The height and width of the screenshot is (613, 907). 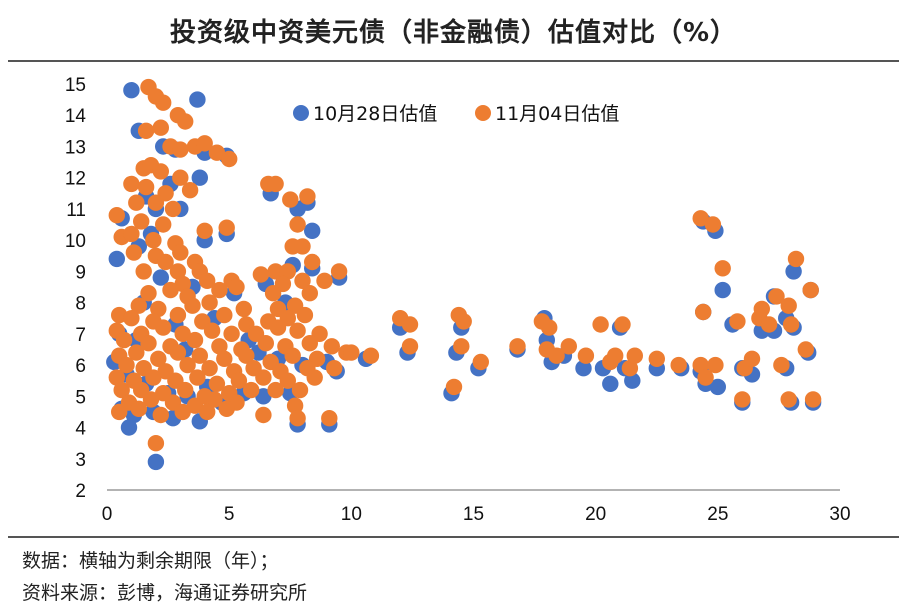 What do you see at coordinates (80, 272) in the screenshot?
I see `y-tick-label: 9` at bounding box center [80, 272].